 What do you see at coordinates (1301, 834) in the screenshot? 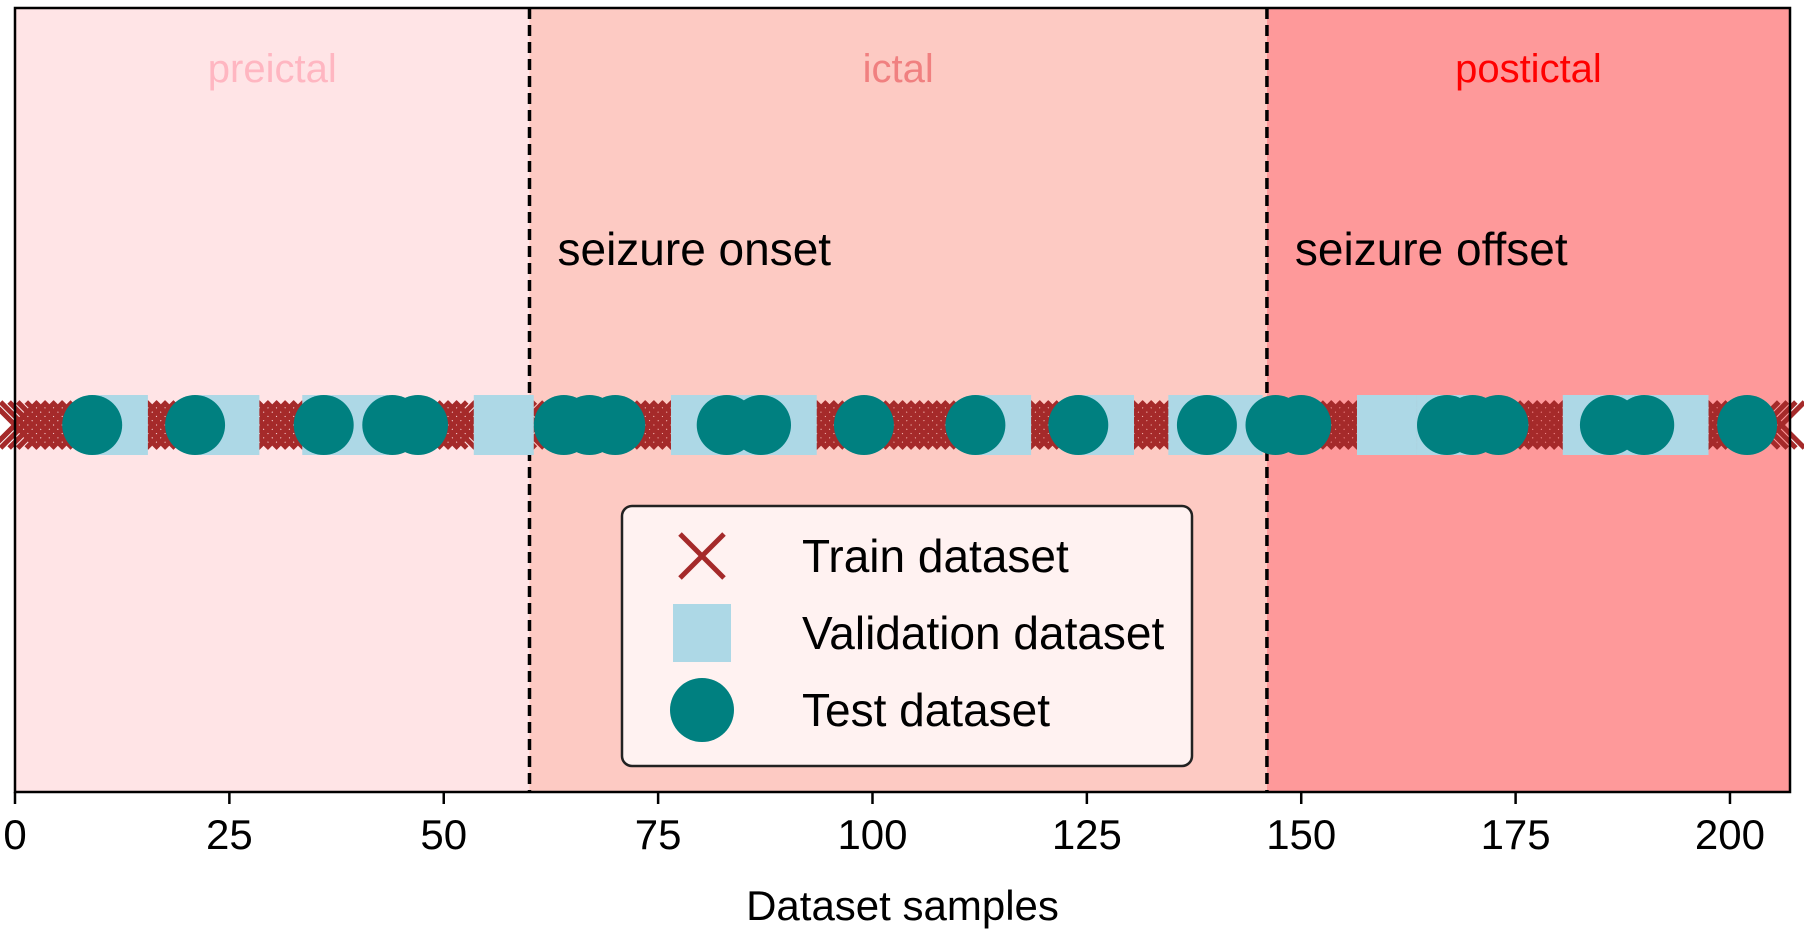
I see `x-tick-label: 150` at bounding box center [1301, 834].